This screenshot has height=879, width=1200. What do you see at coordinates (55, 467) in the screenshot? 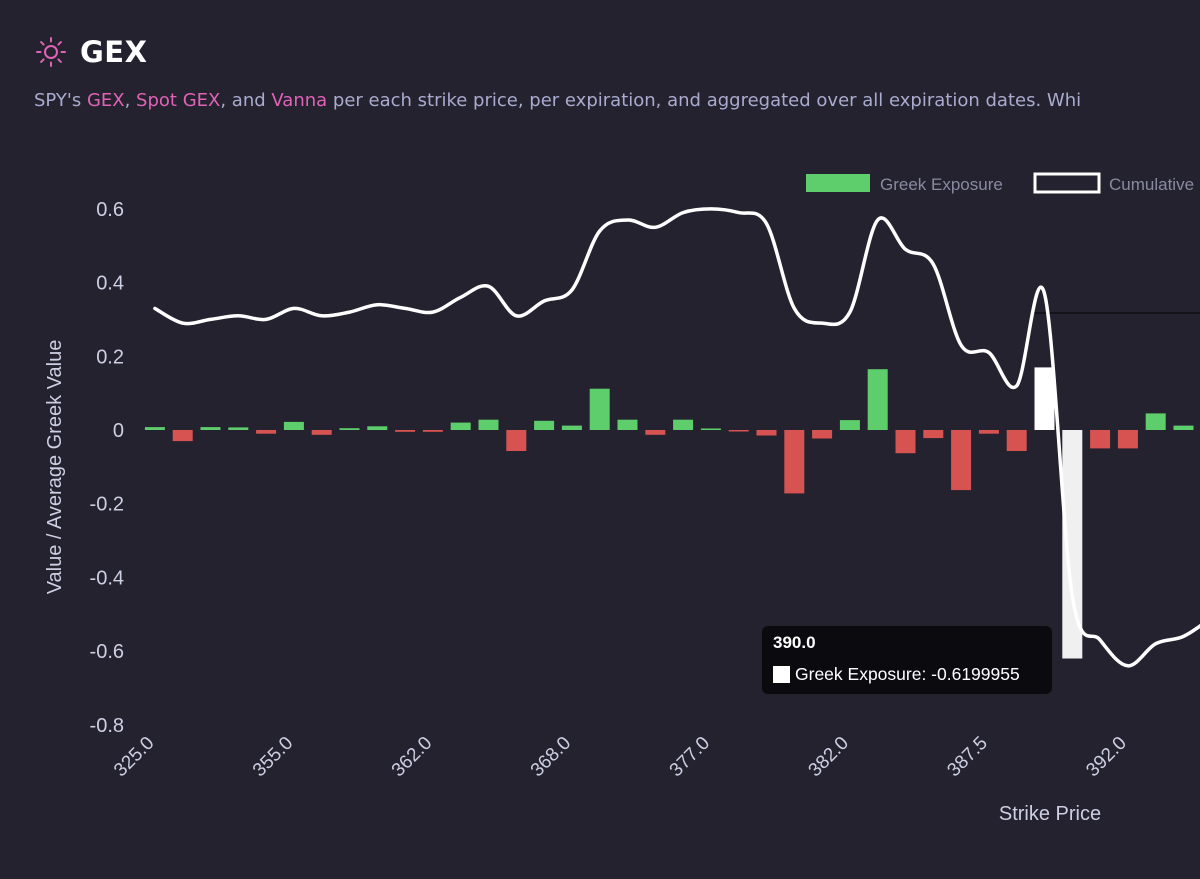
I see `y-axis-label: Value / Average Greek Value` at bounding box center [55, 467].